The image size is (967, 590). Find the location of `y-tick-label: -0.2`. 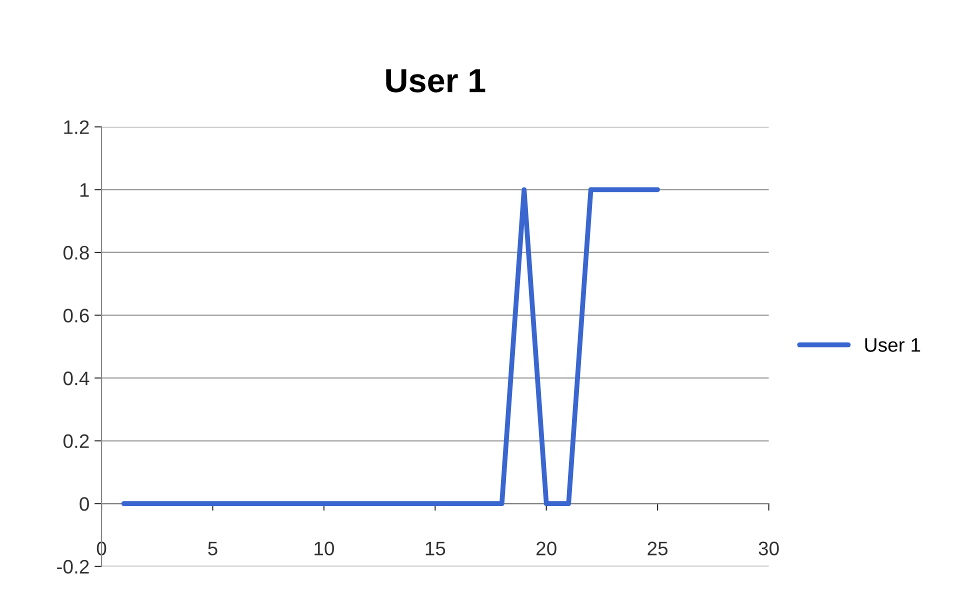

y-tick-label: -0.2 is located at coordinates (73, 567).